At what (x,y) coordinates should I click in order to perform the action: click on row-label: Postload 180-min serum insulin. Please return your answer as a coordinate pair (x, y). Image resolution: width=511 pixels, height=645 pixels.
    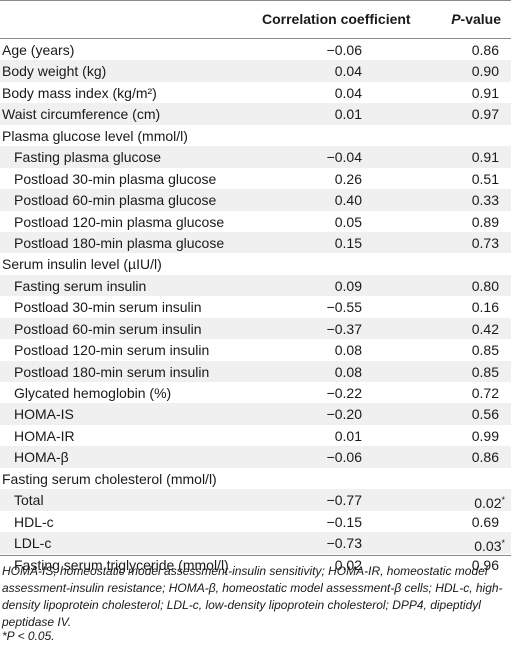
    Looking at the image, I should click on (112, 371).